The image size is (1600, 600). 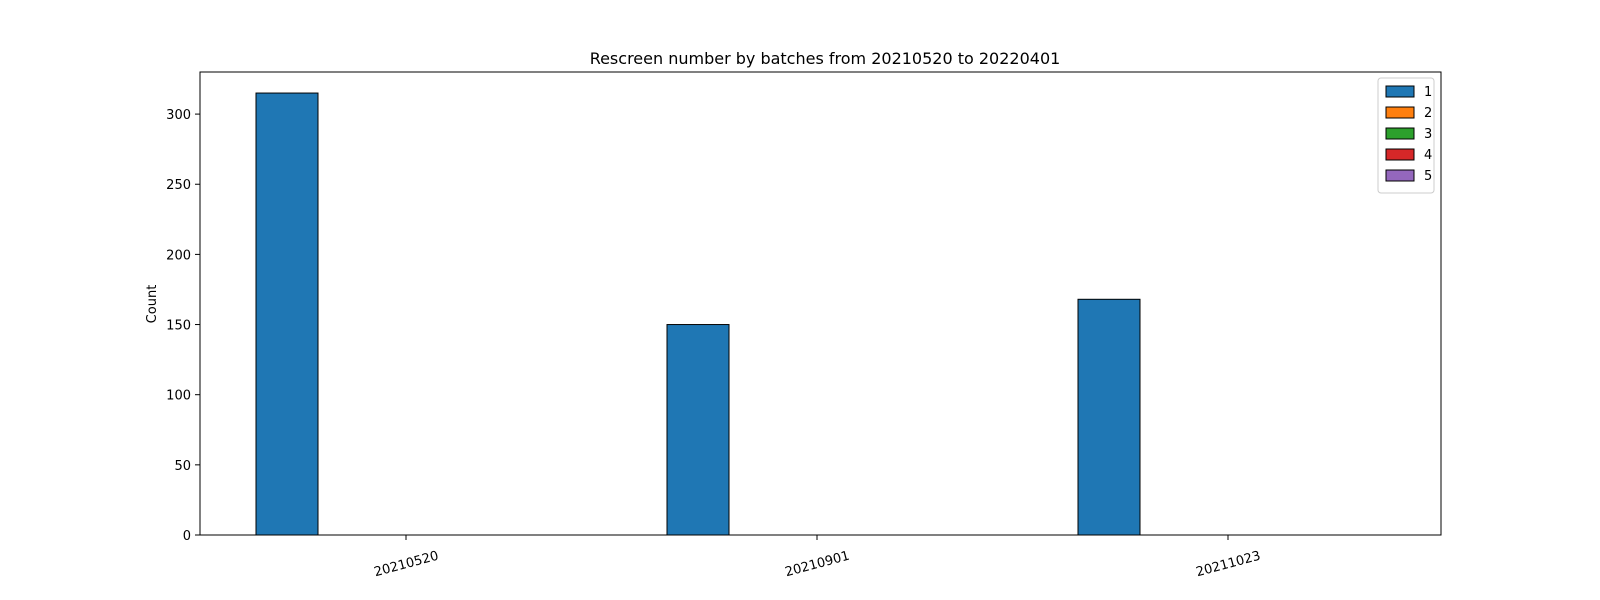 What do you see at coordinates (178, 185) in the screenshot?
I see `y-tick-label: 250` at bounding box center [178, 185].